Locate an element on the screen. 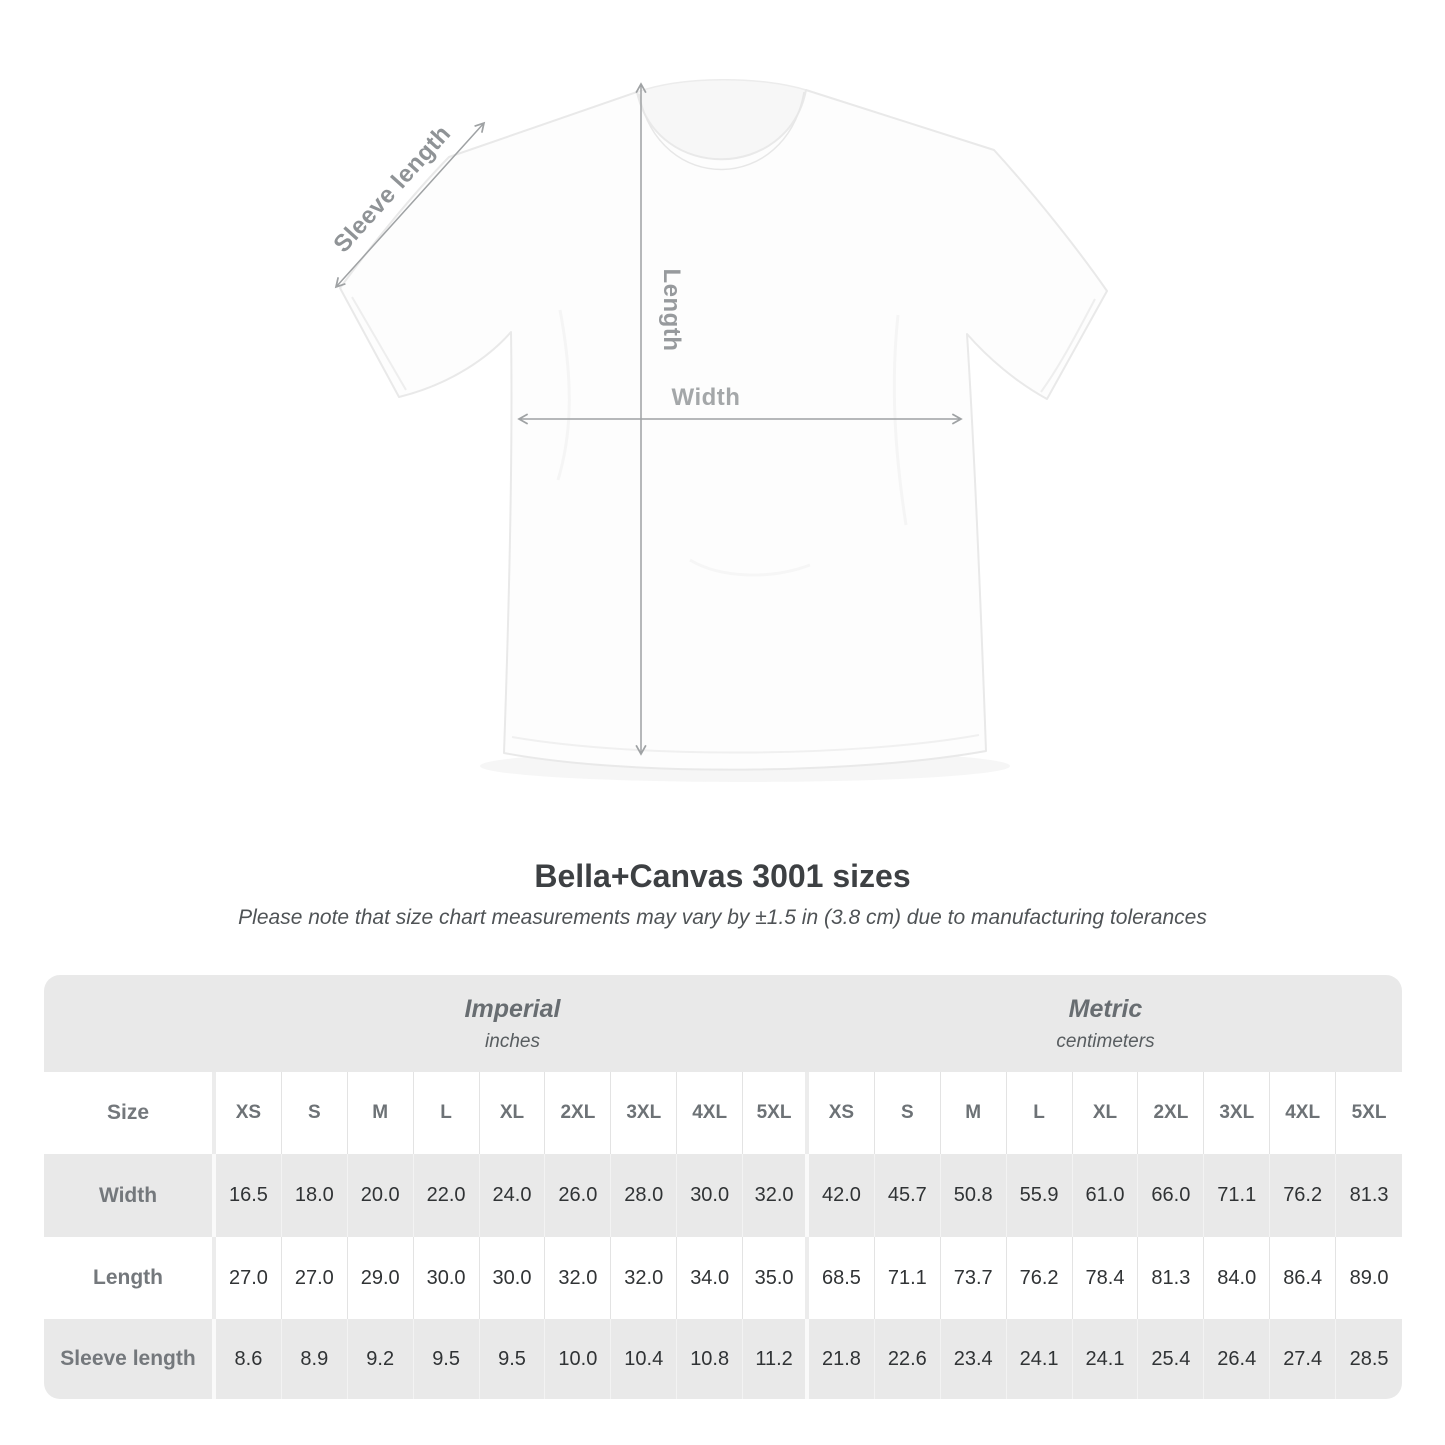 This screenshot has height=1445, width=1445. table-cell-metric: 42.0 is located at coordinates (841, 1195).